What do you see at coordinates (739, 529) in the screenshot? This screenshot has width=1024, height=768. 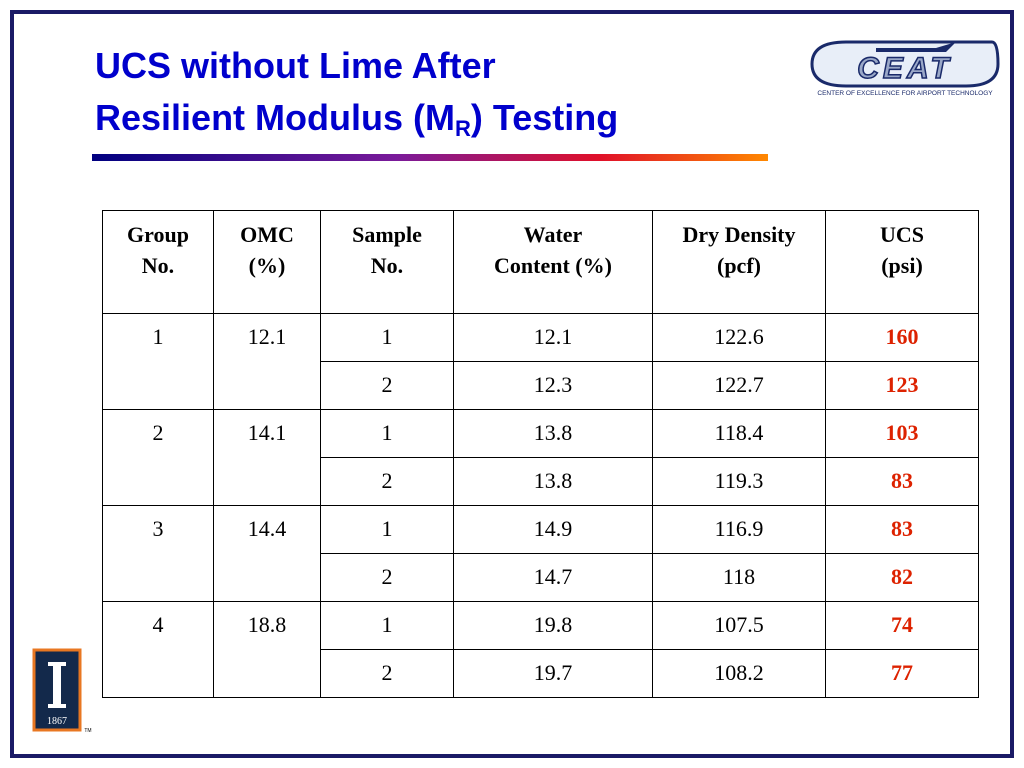 I see `dry-density-cell: 116.9` at bounding box center [739, 529].